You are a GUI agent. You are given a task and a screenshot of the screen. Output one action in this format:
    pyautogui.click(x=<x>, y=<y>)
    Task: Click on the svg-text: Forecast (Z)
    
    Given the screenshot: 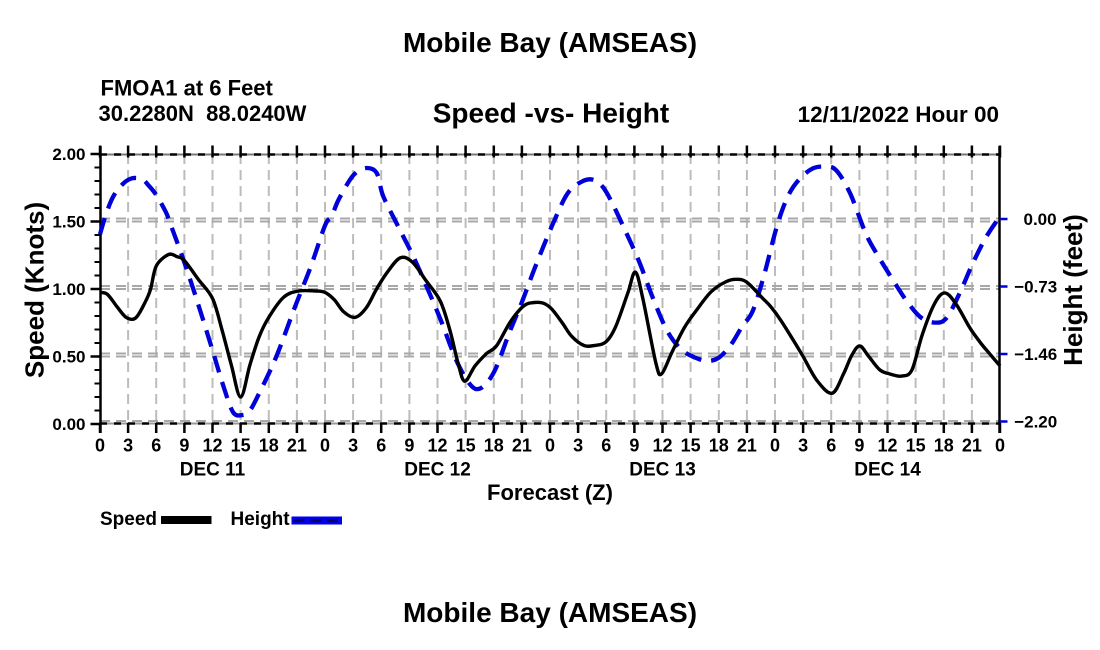 What is the action you would take?
    pyautogui.click(x=550, y=492)
    